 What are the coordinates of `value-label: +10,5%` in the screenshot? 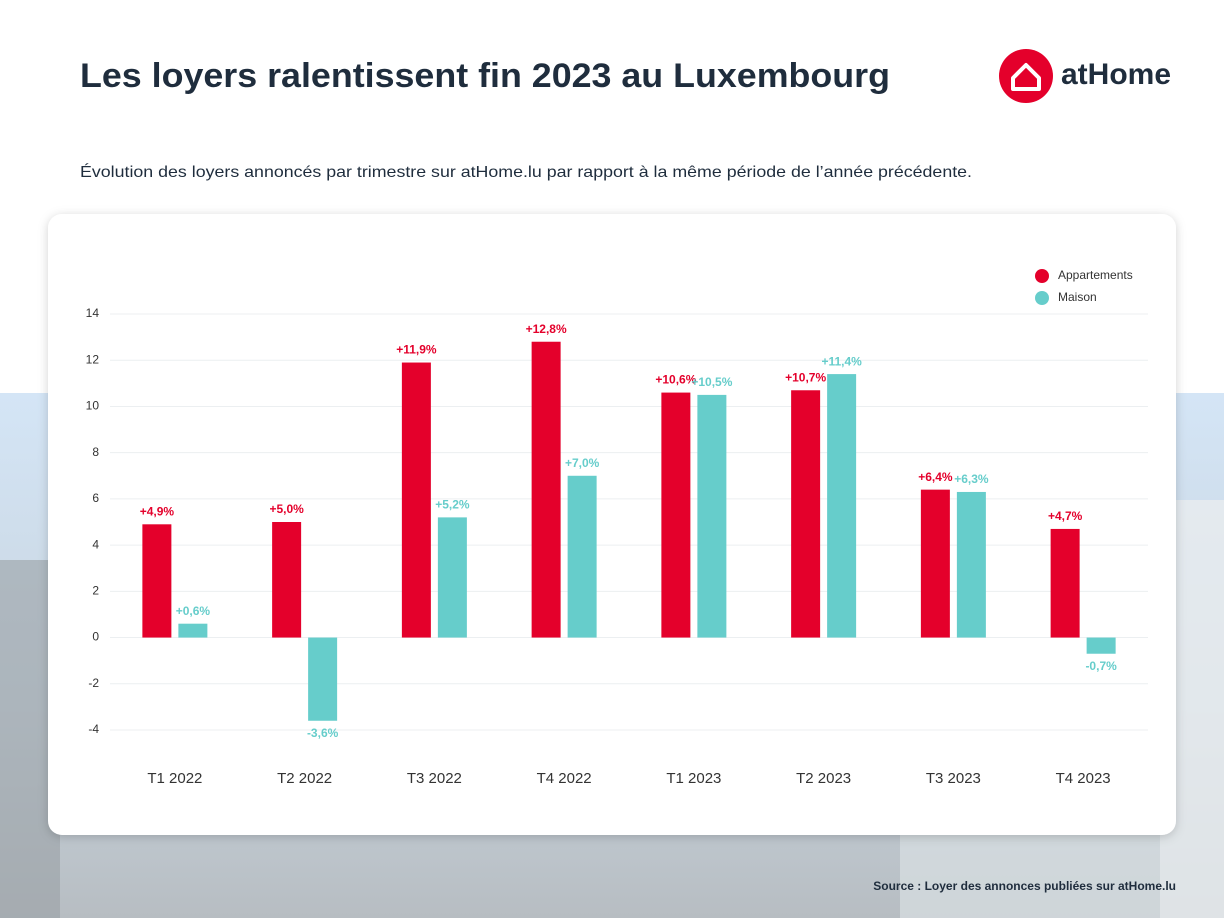 It's located at (711, 382).